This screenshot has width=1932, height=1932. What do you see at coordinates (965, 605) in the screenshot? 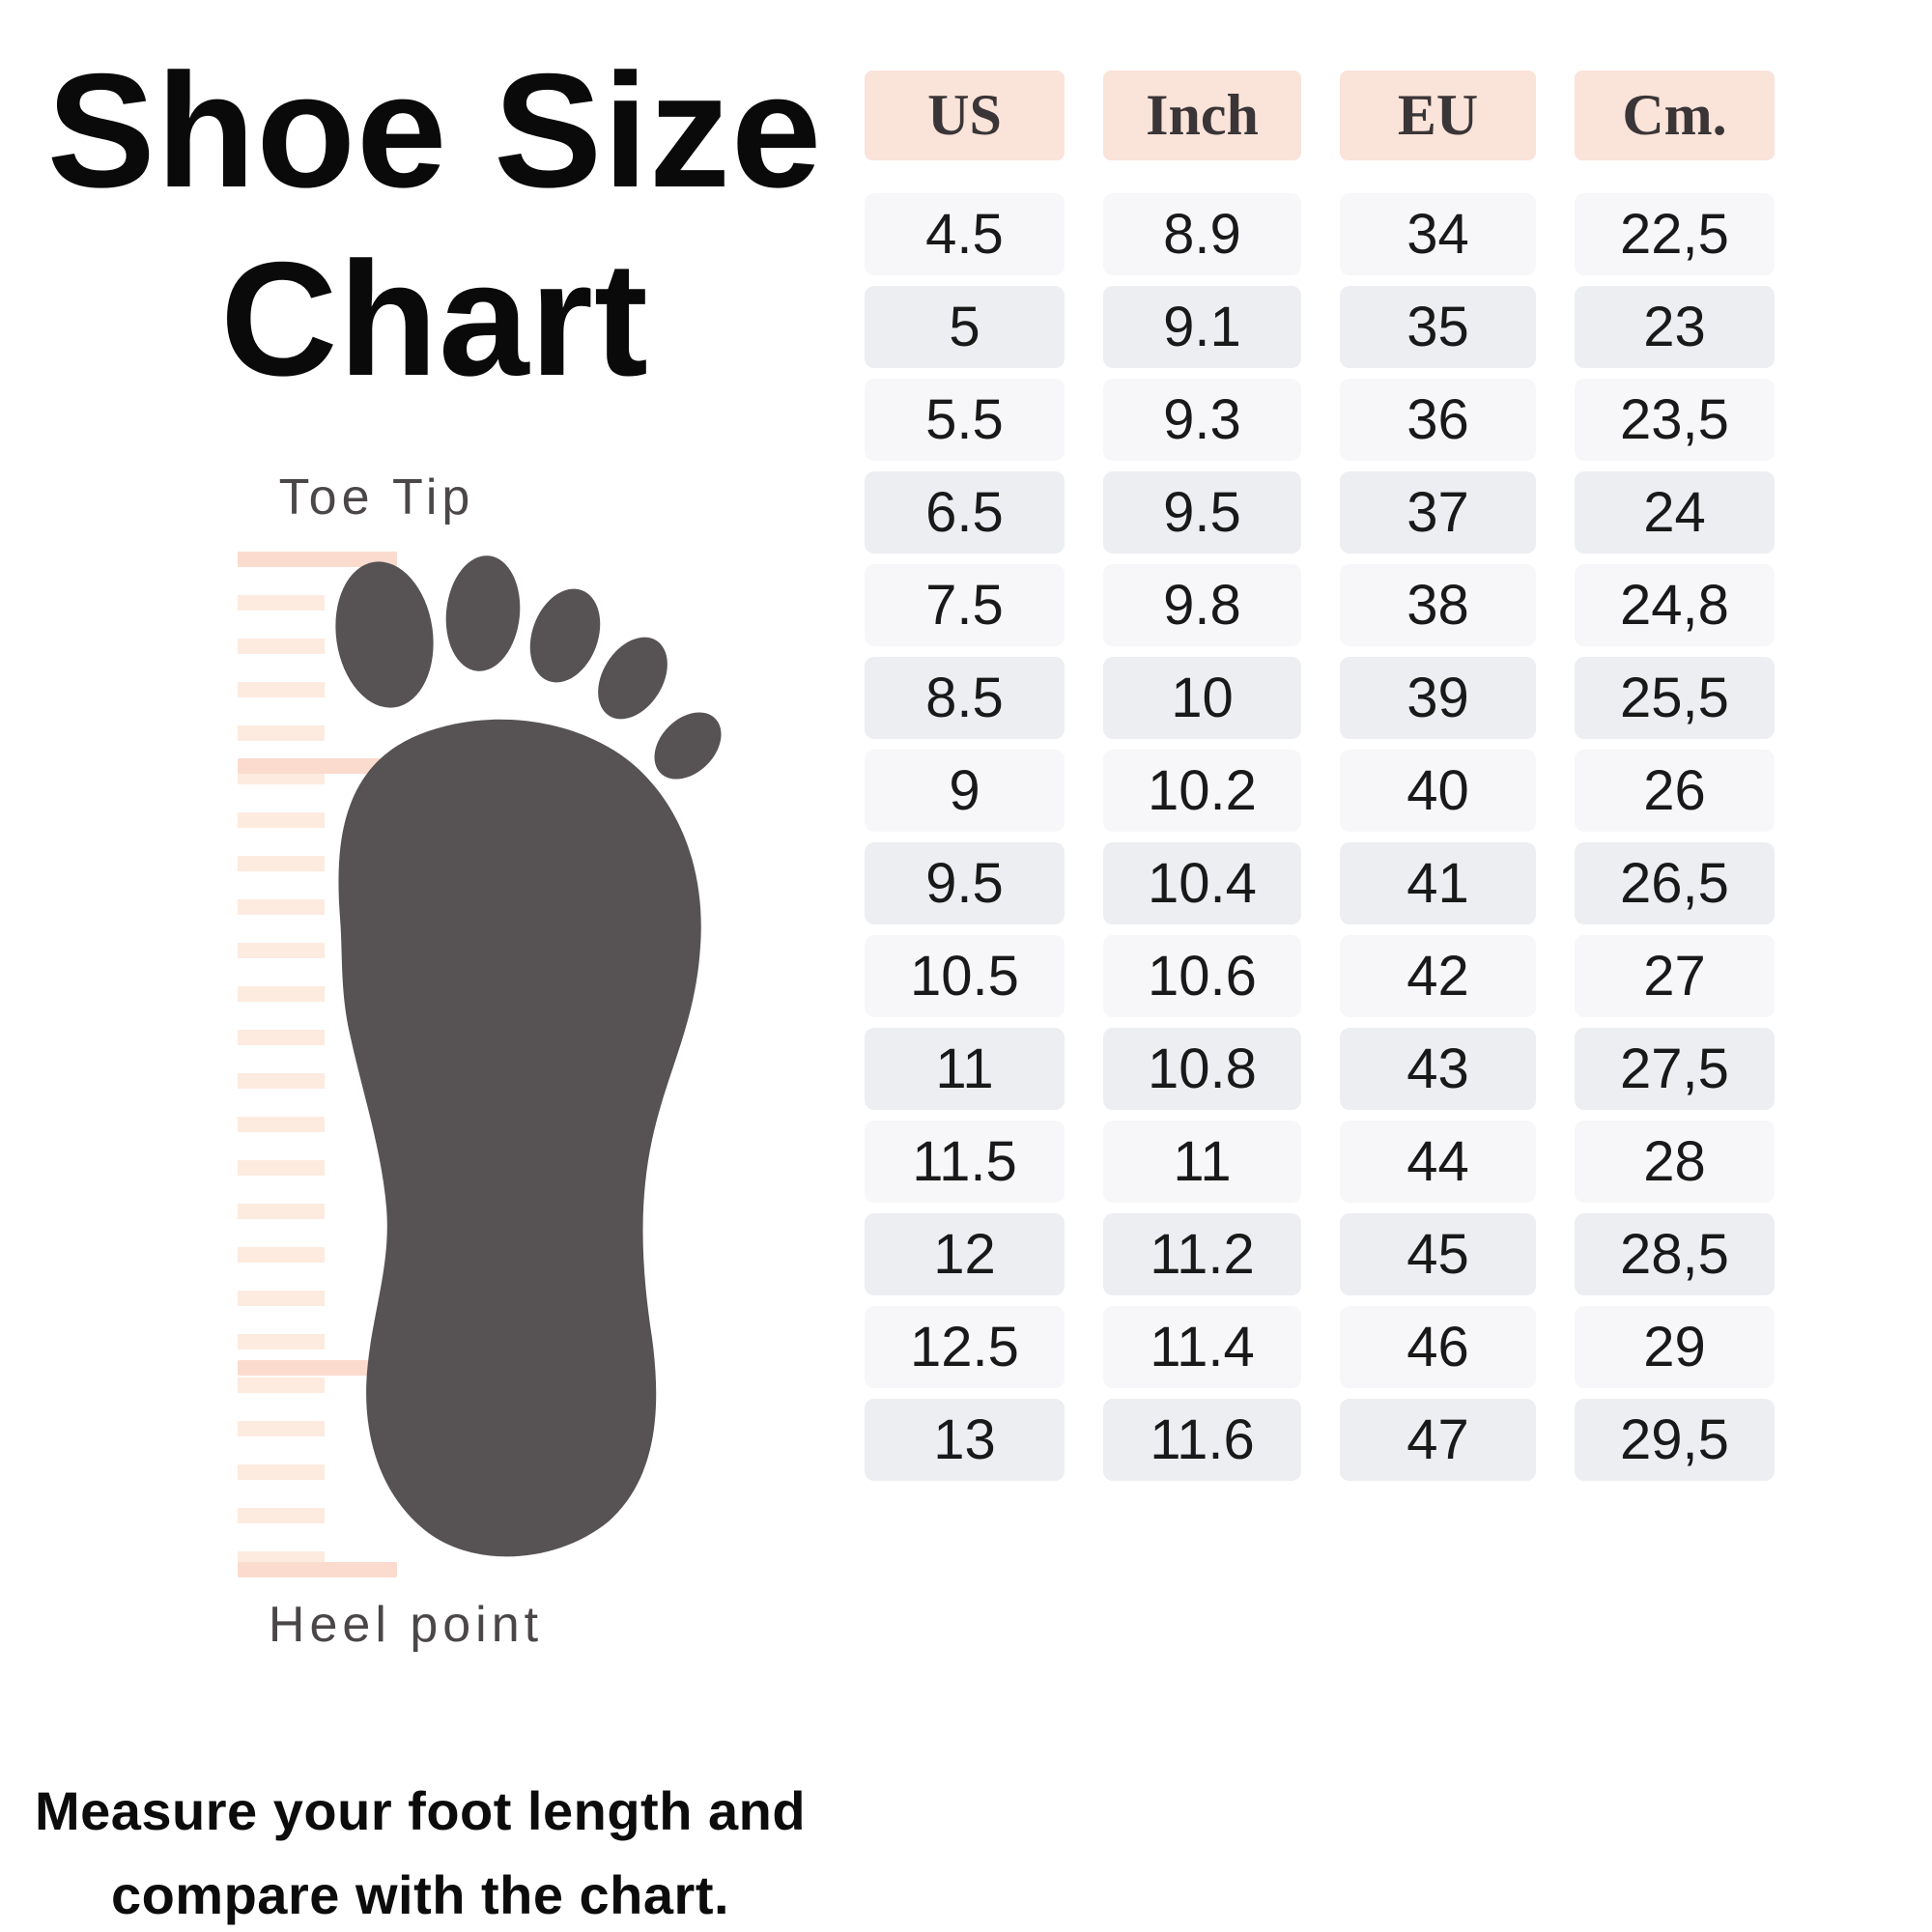
I see `table-cell-us: 7.5` at bounding box center [965, 605].